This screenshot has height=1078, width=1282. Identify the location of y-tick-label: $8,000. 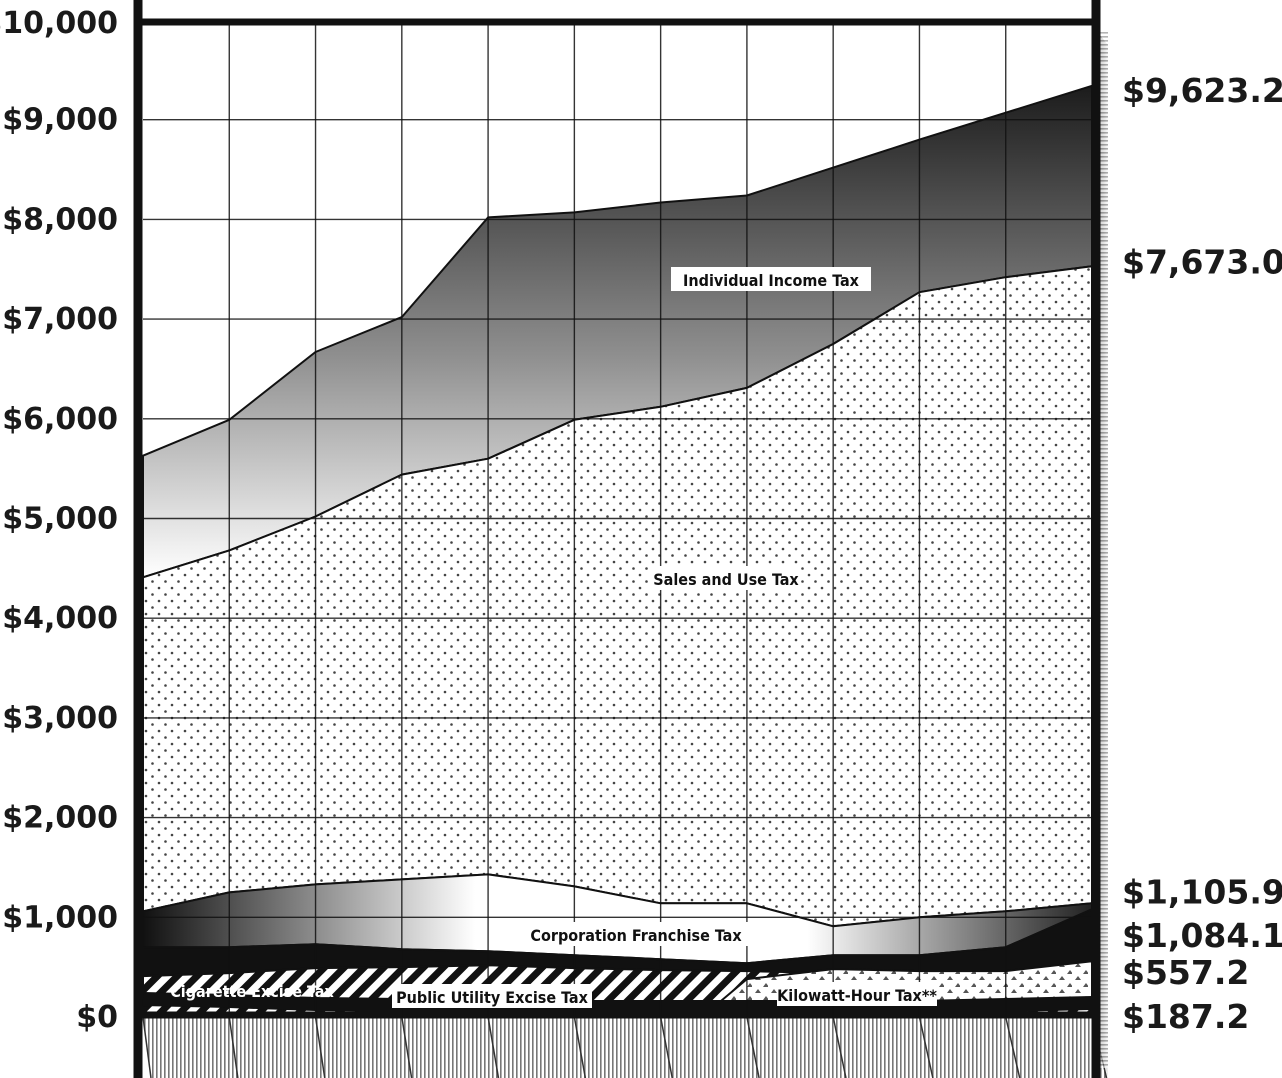
(60, 219).